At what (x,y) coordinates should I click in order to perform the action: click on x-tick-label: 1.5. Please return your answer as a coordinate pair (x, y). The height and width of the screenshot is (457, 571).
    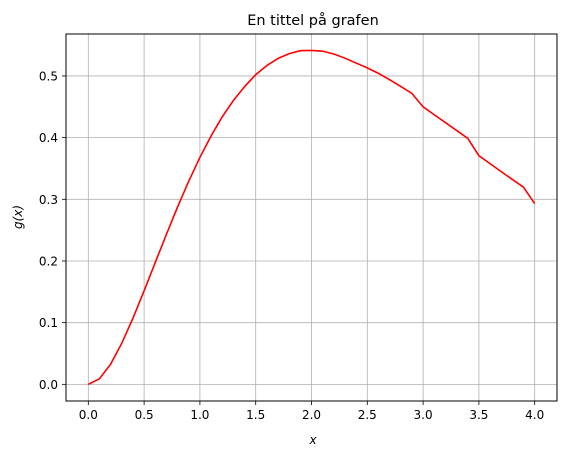
    Looking at the image, I should click on (255, 415).